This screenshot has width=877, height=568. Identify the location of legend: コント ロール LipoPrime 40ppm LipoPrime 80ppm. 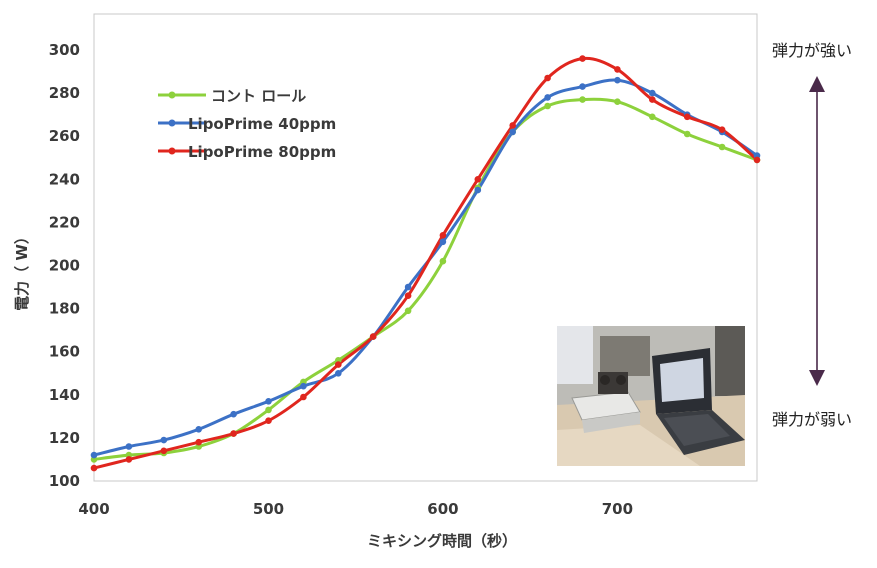
(247, 124).